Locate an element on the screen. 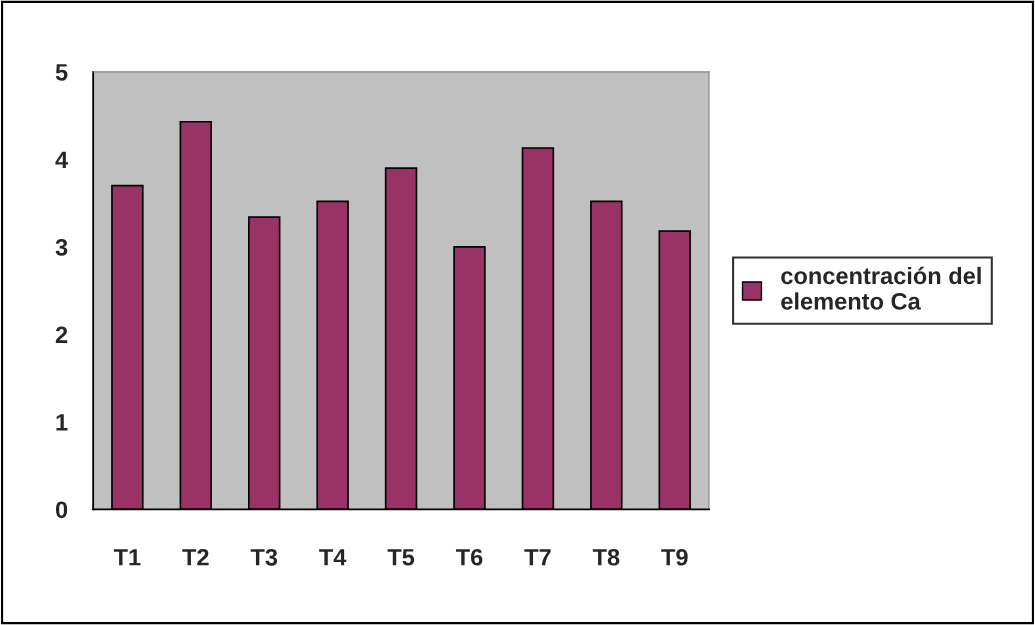 The width and height of the screenshot is (1035, 625). y-tick-label: 5 is located at coordinates (61, 72).